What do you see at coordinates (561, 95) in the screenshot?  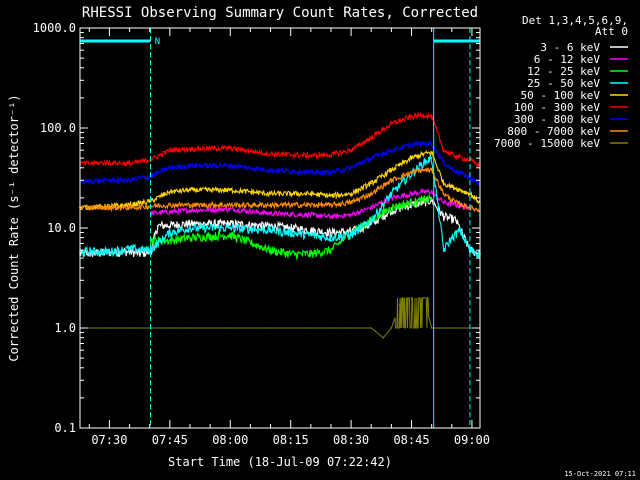 I see `legend-label: 50 - 100 keV` at bounding box center [561, 95].